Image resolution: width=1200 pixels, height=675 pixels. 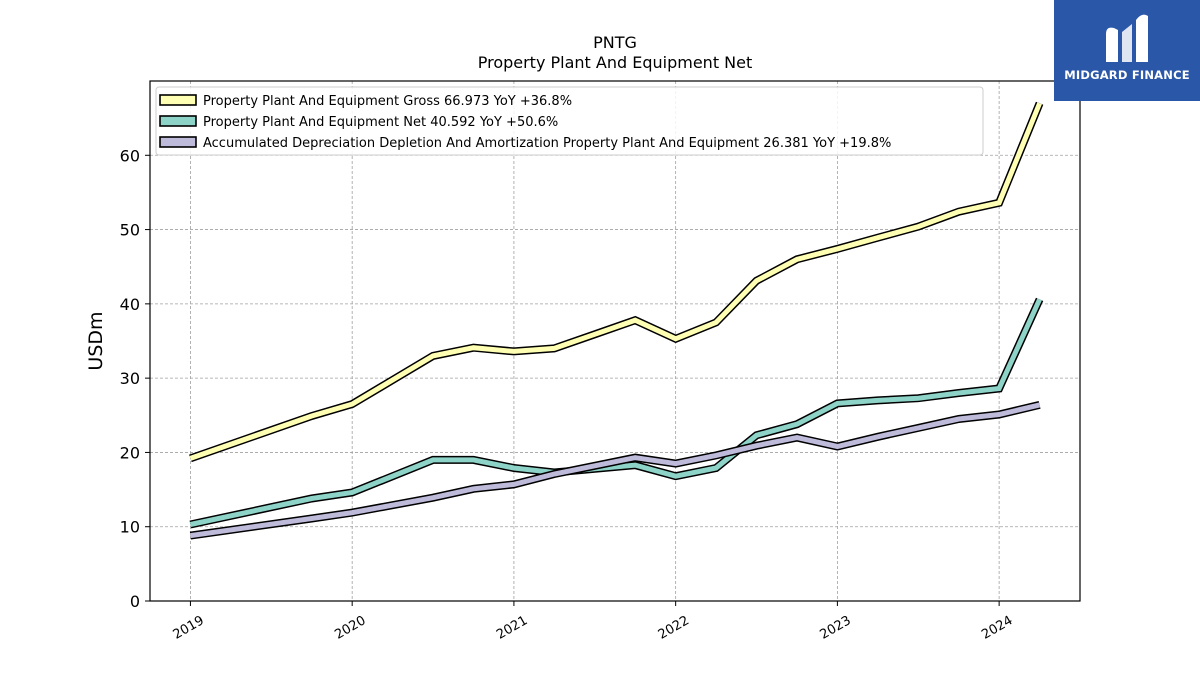 I want to click on midgard-logo-icon, so click(x=1127, y=38).